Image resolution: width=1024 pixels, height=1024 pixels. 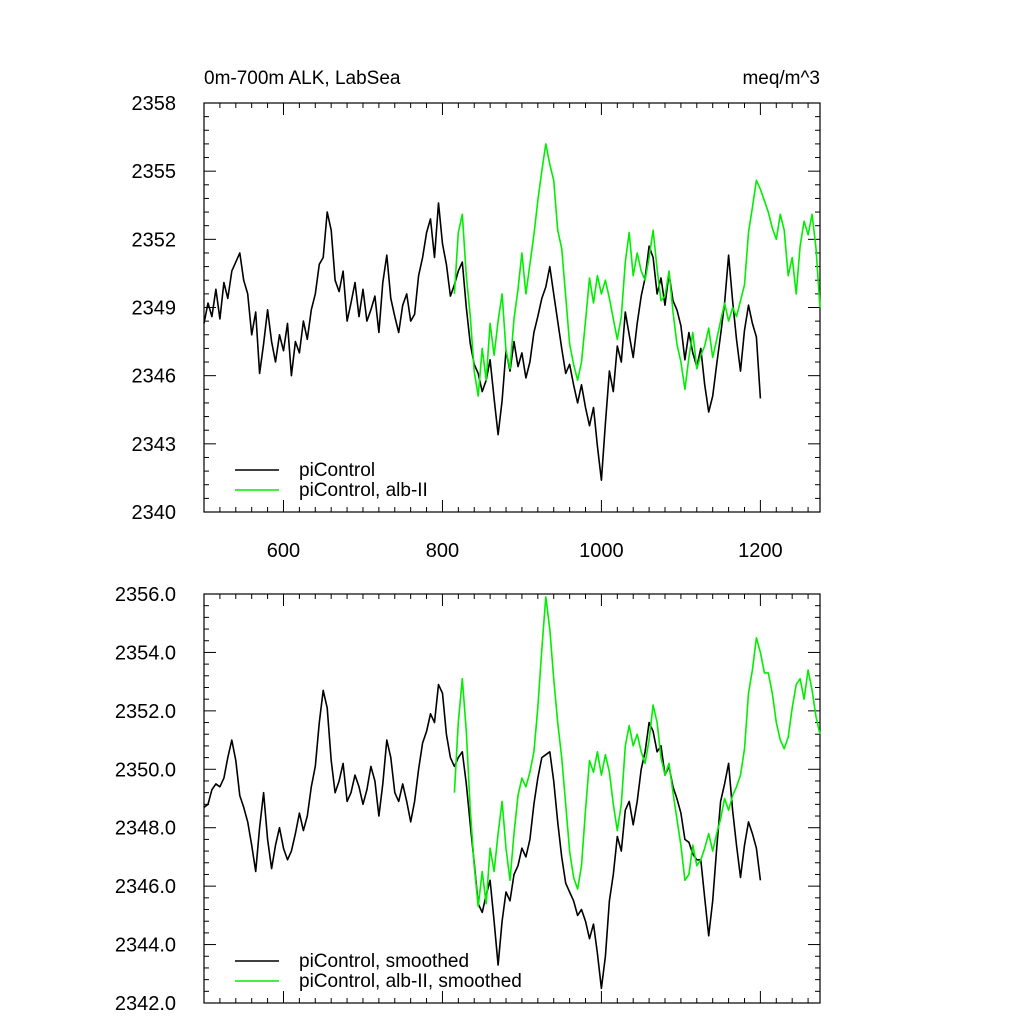 I want to click on y-tick-label: 2340, so click(x=154, y=513).